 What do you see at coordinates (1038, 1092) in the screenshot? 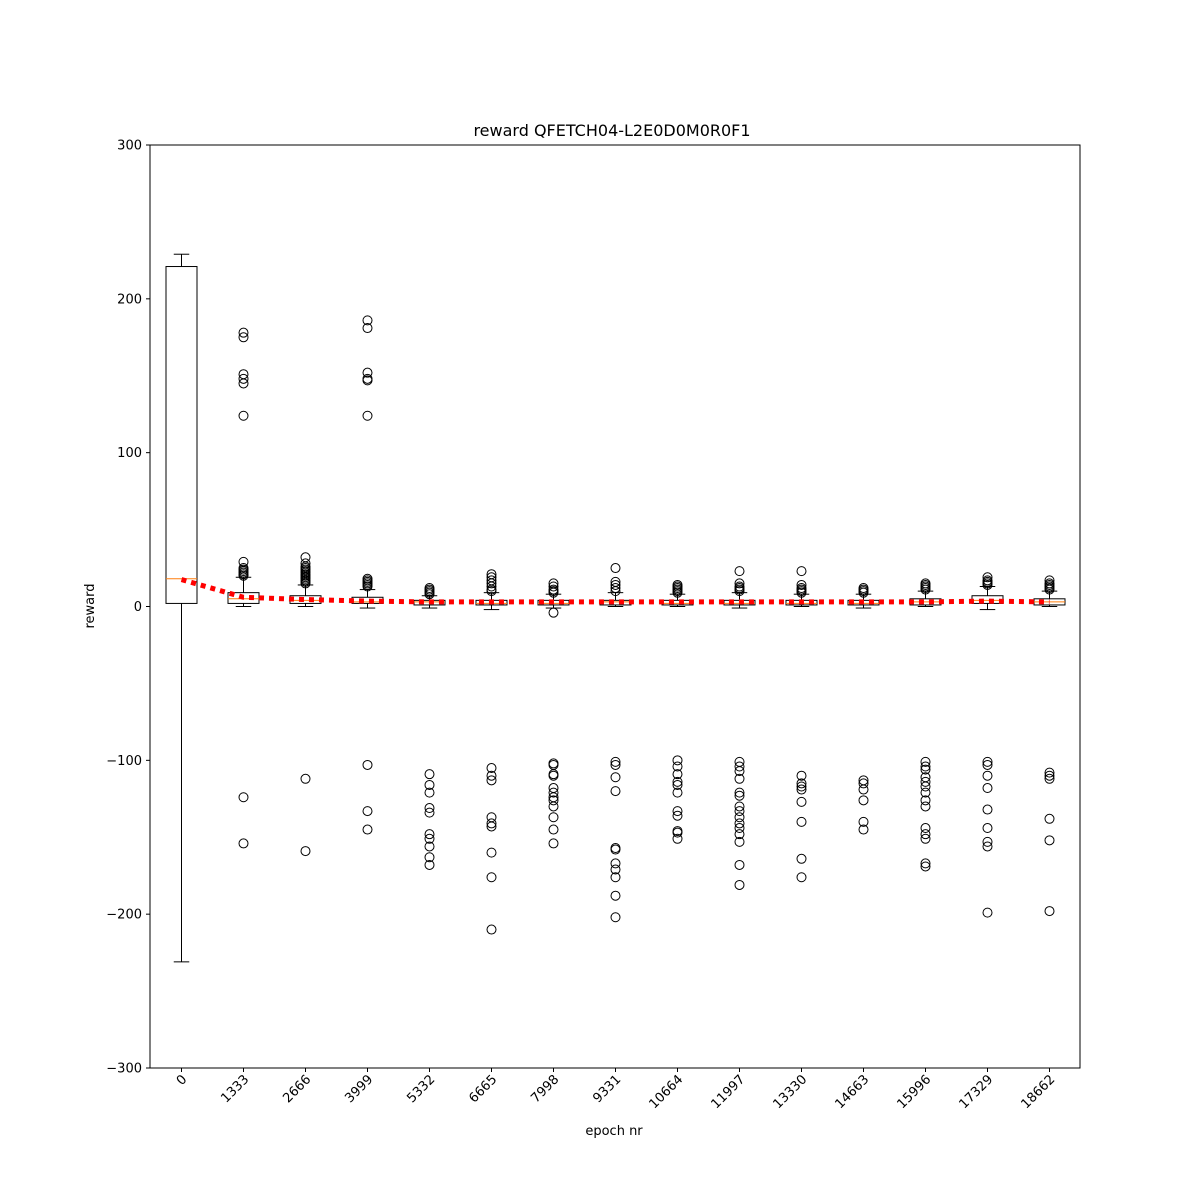
I see `x-tick-label: 18662` at bounding box center [1038, 1092].